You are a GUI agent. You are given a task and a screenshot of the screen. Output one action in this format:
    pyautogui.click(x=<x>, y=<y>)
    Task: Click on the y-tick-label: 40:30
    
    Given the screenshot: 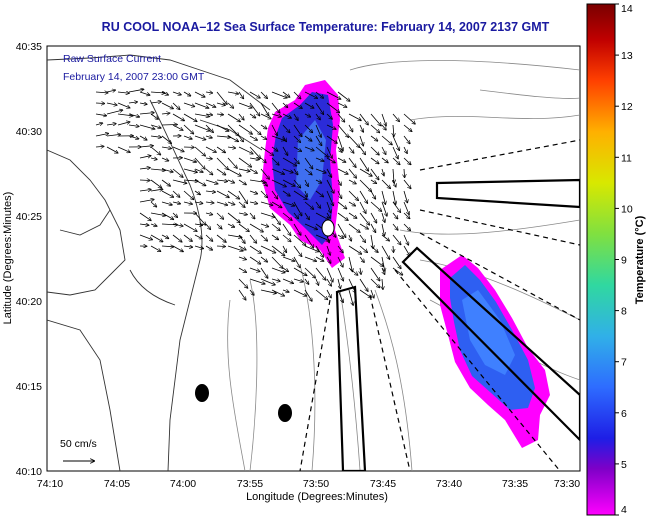 What is the action you would take?
    pyautogui.click(x=29, y=132)
    